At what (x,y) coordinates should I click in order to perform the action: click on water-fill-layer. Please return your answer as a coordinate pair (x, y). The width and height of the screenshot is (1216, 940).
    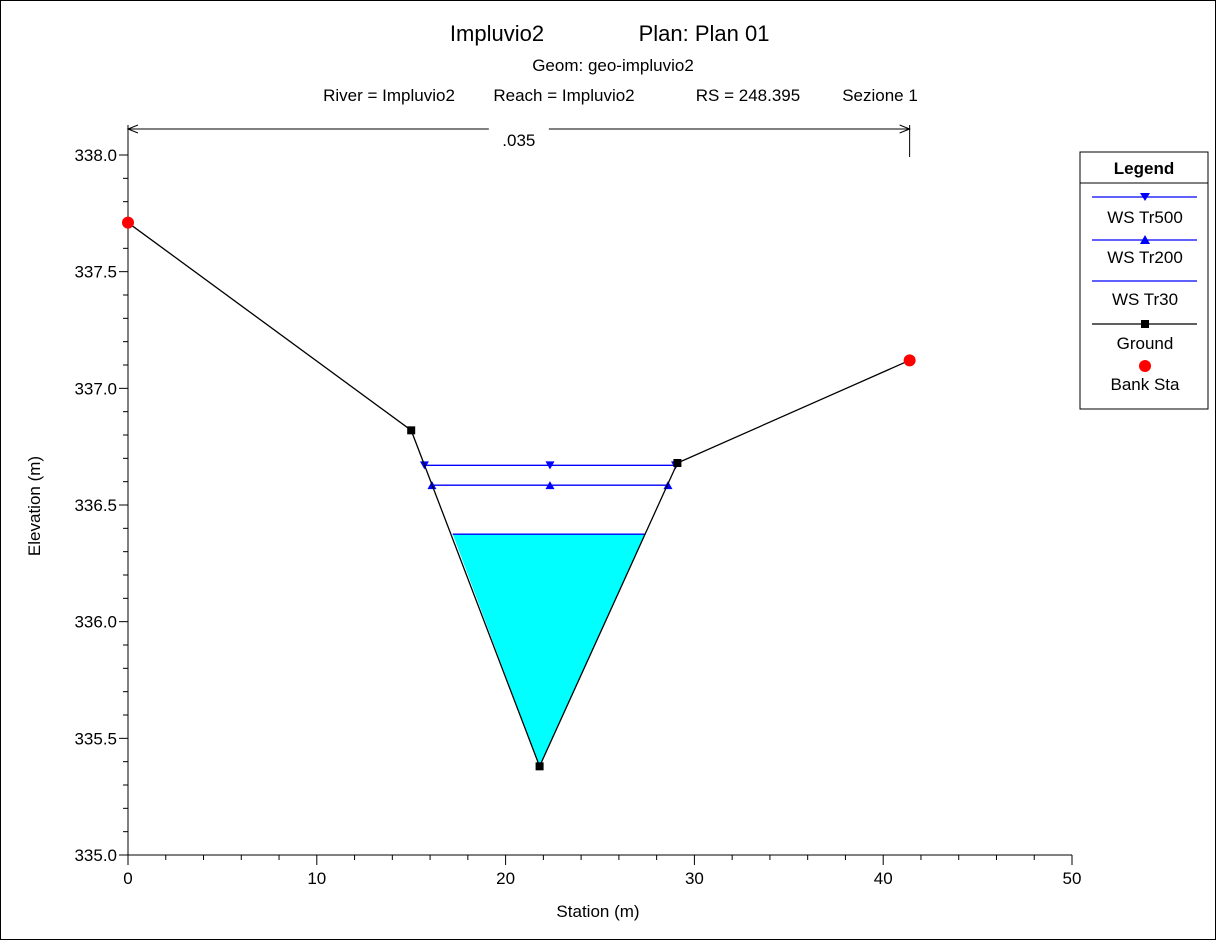
    Looking at the image, I should click on (549, 650).